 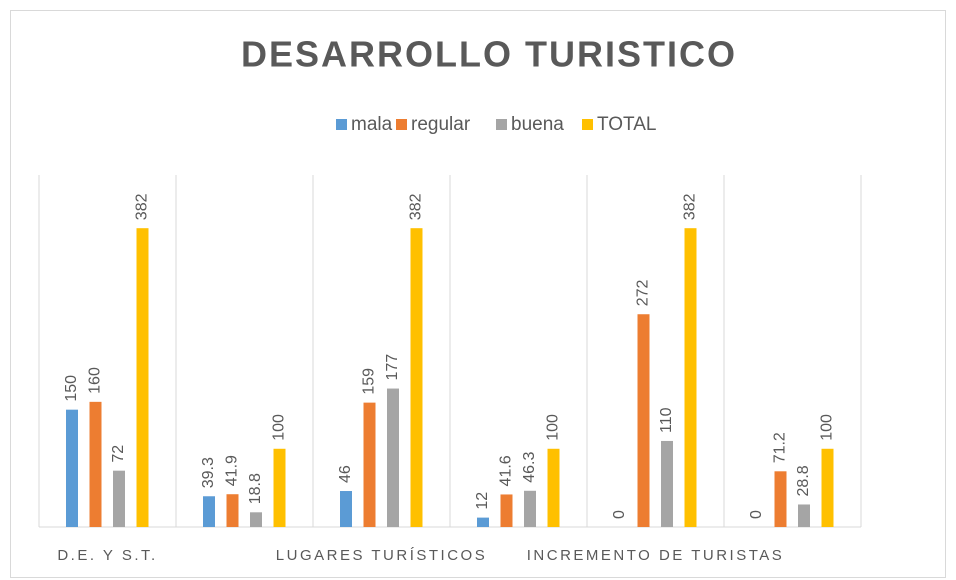 What do you see at coordinates (803, 480) in the screenshot?
I see `data-label: 28.8` at bounding box center [803, 480].